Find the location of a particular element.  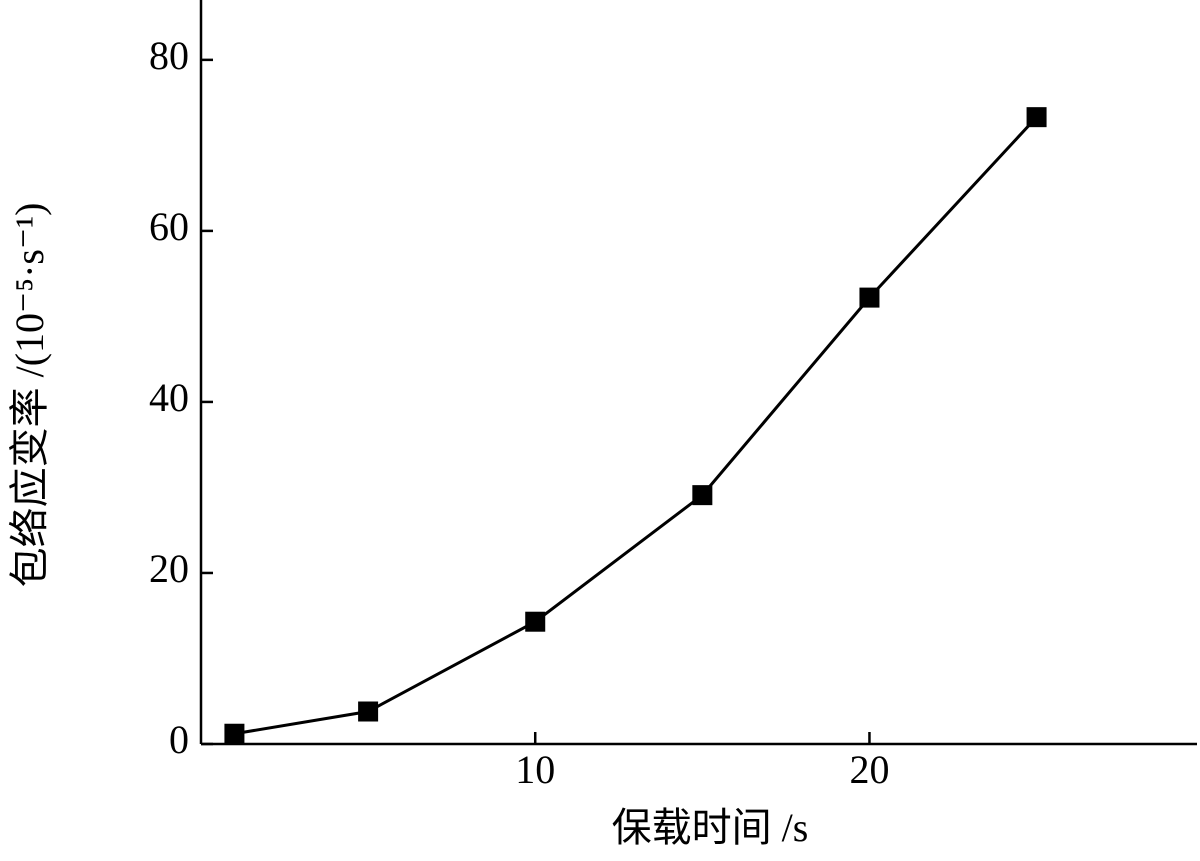

x-tick-label: 20 is located at coordinates (869, 769).